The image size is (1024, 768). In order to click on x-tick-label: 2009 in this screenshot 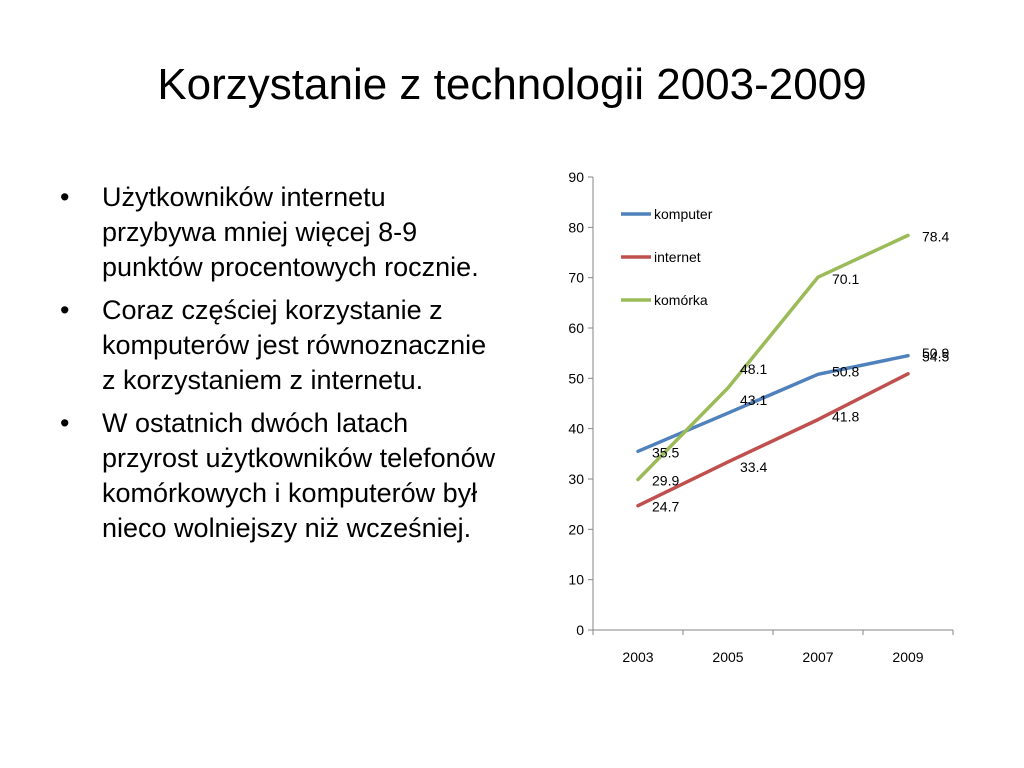, I will do `click(907, 657)`.